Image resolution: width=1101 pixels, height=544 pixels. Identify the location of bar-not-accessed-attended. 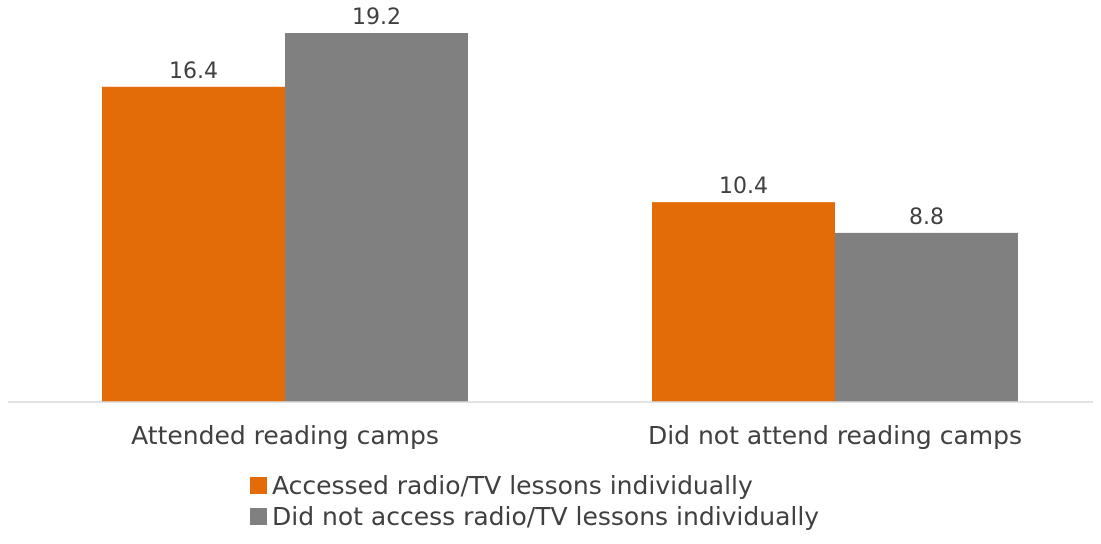
(376, 217).